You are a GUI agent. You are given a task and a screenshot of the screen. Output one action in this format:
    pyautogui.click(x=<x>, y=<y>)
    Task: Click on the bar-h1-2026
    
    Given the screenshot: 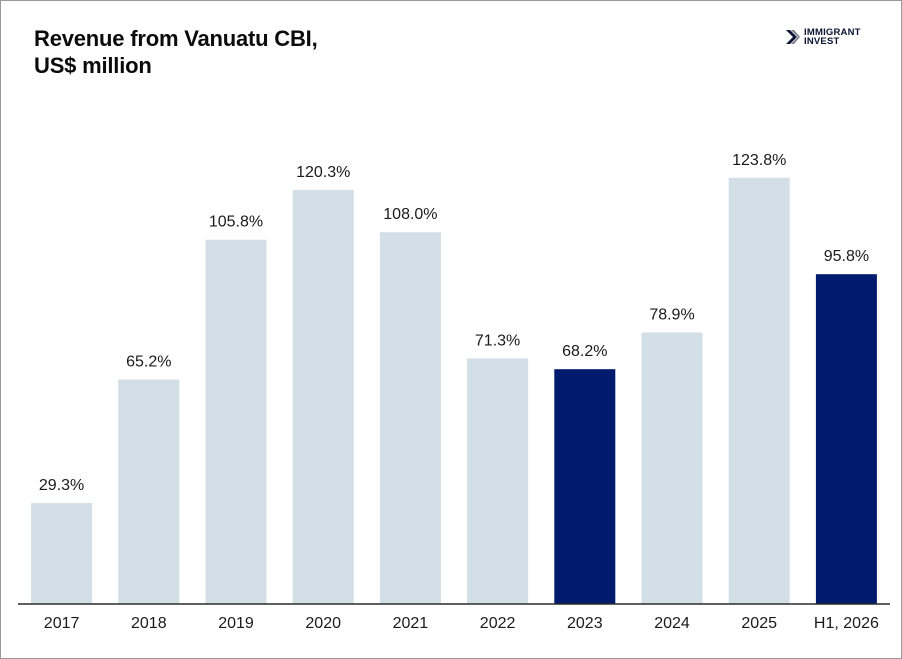 What is the action you would take?
    pyautogui.click(x=846, y=439)
    